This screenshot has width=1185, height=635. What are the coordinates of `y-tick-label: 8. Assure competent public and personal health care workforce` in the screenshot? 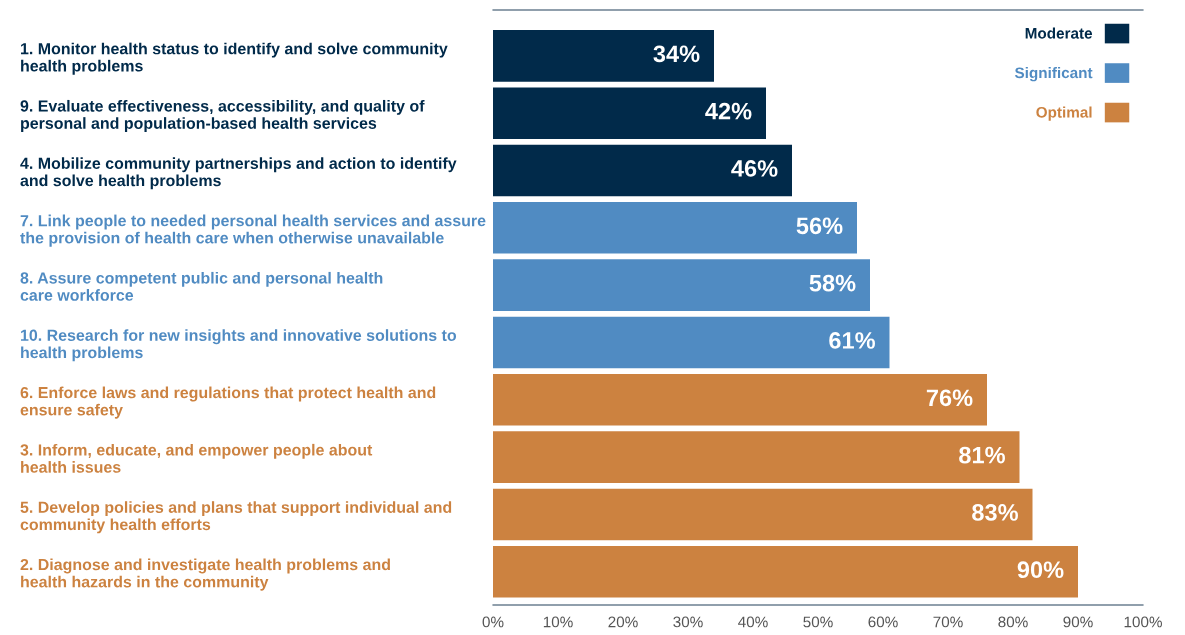 It's located at (201, 286).